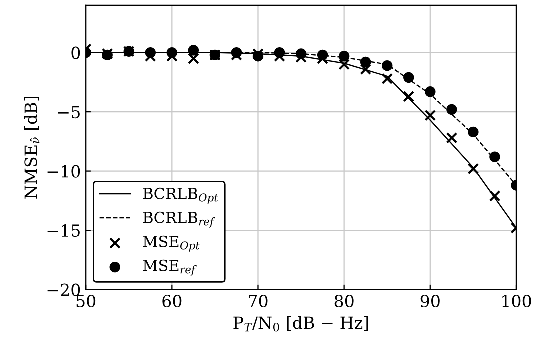 The height and width of the screenshot is (360, 538). Describe the element at coordinates (344, 301) in the screenshot. I see `x-tick-label: 80` at that location.